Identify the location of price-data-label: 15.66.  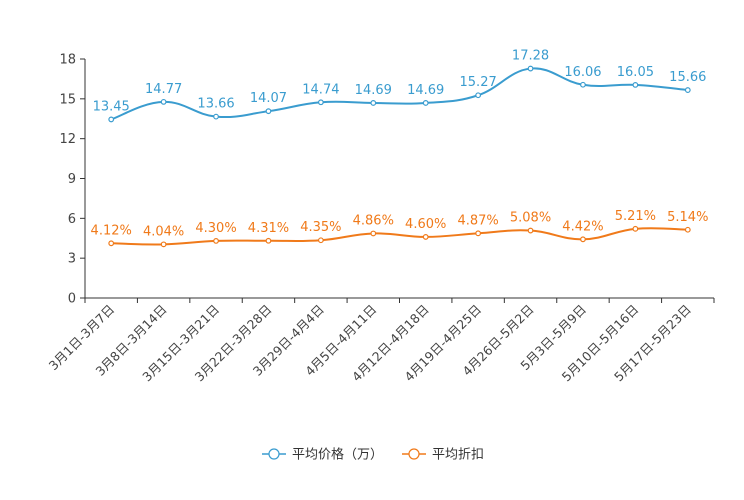
(687, 77).